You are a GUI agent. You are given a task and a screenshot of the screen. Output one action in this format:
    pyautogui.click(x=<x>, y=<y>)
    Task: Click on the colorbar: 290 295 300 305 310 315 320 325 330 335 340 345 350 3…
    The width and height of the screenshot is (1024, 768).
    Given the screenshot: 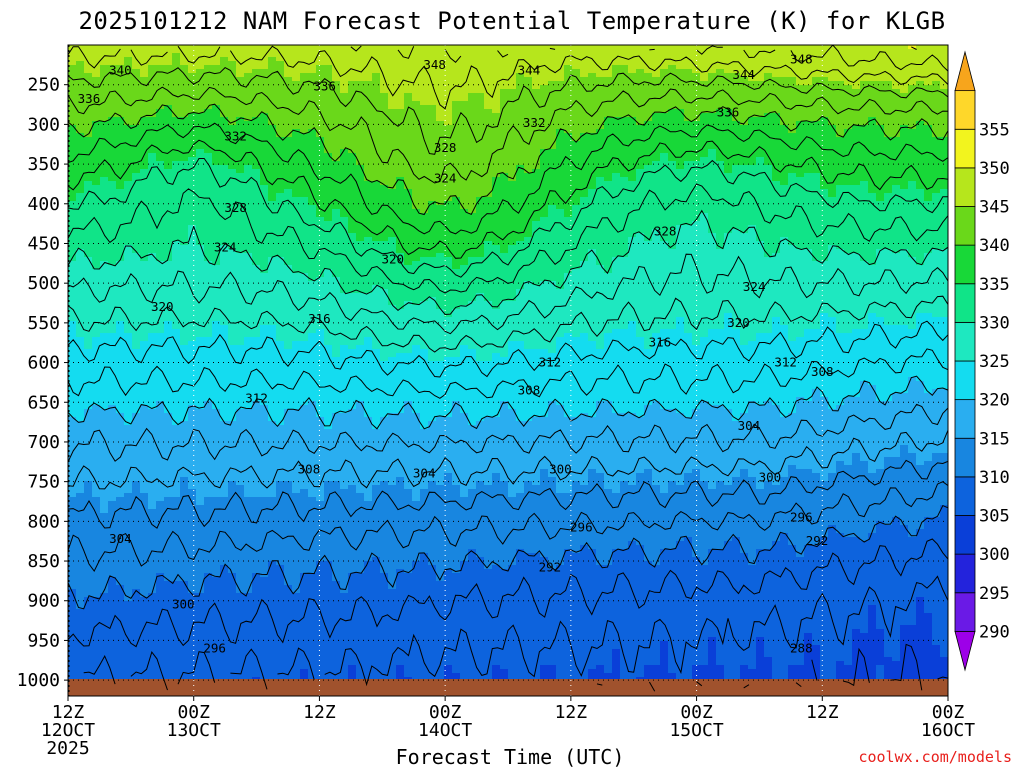 What is the action you would take?
    pyautogui.click(x=982, y=361)
    